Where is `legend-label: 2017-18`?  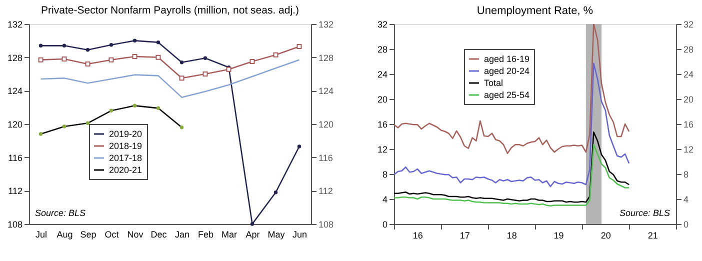 legend-label: 2017-18 is located at coordinates (125, 158).